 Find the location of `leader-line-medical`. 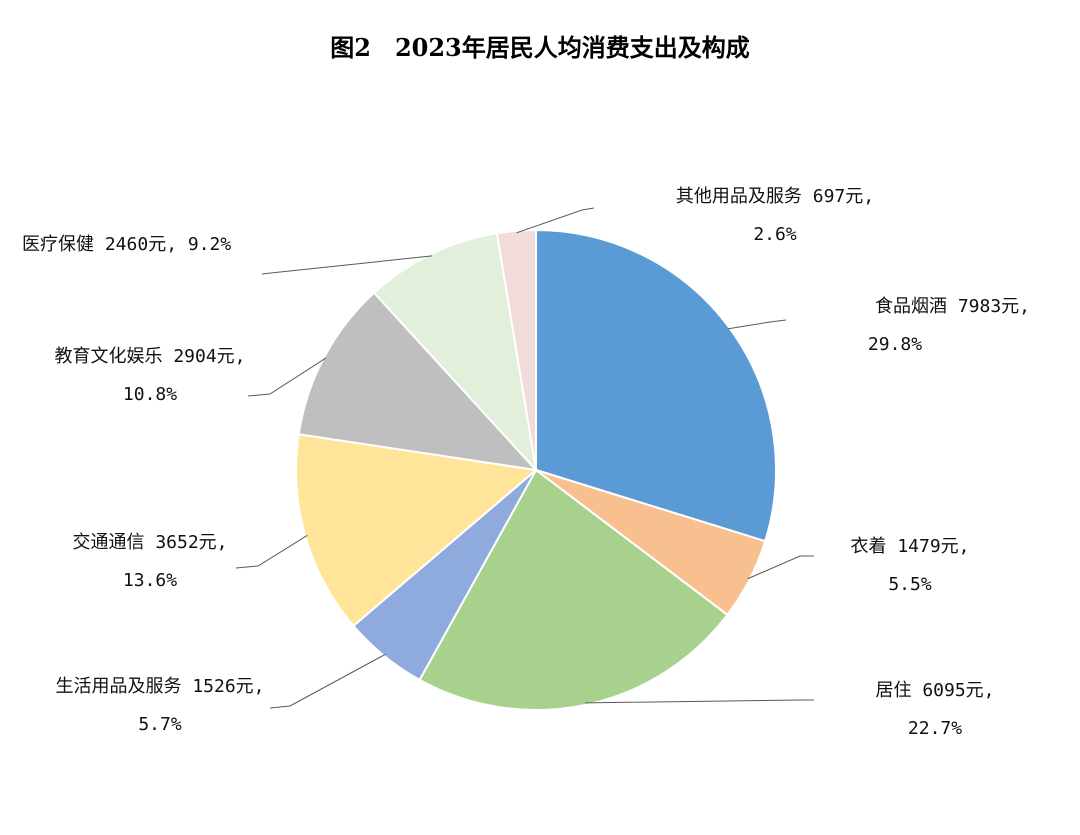

leader-line-medical is located at coordinates (347, 265).